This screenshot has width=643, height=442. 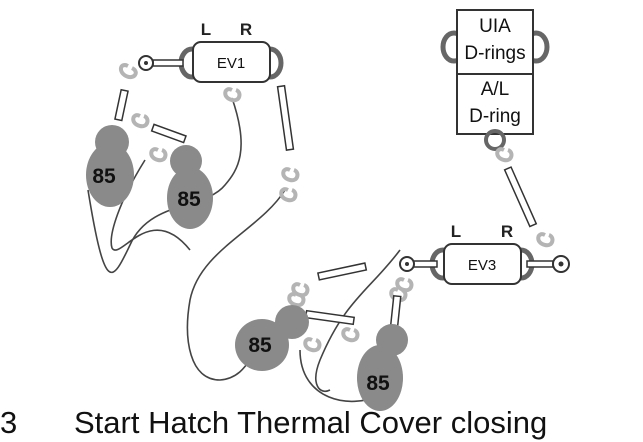 I want to click on ev1-label: EV1, so click(x=231, y=63).